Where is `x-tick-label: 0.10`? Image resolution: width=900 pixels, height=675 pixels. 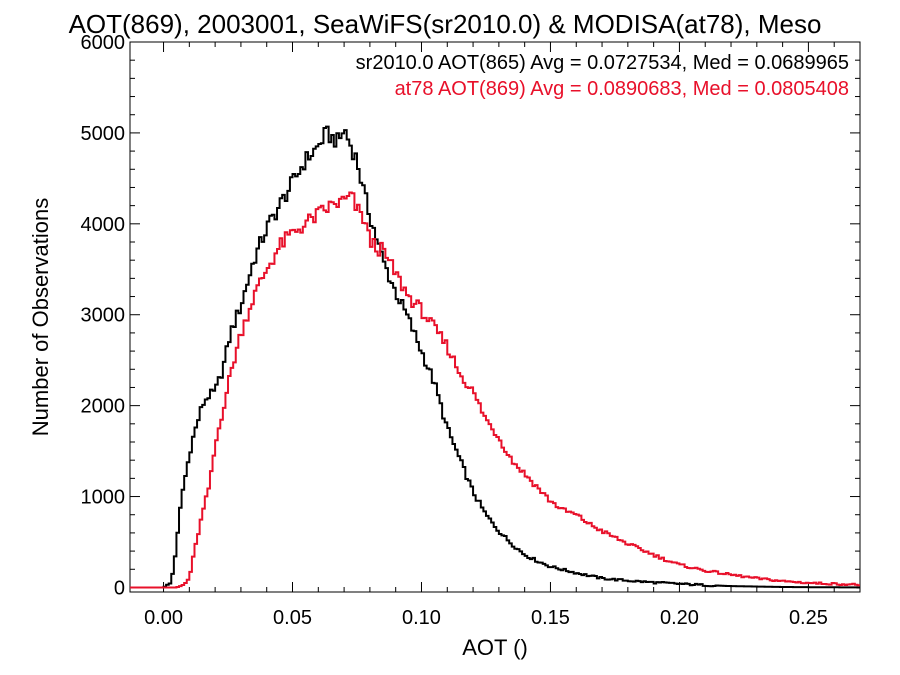 x-tick-label: 0.10 is located at coordinates (421, 618).